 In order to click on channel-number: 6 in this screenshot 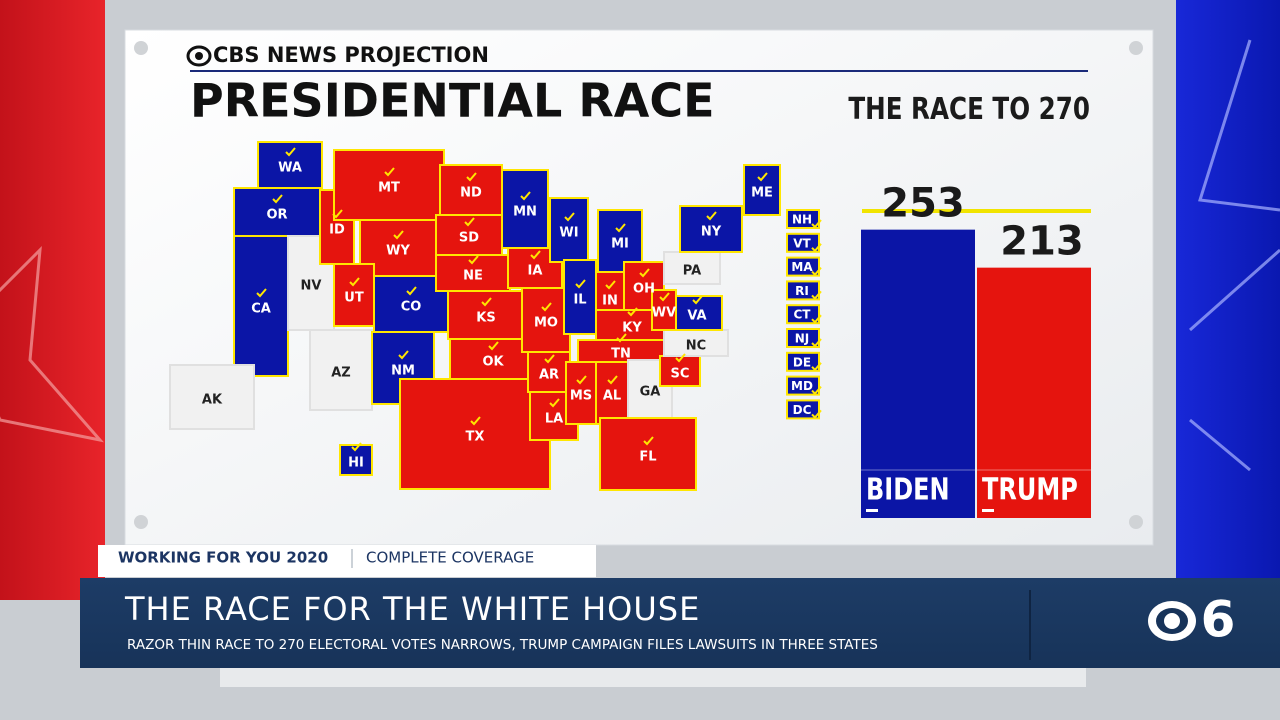, I will do `click(1218, 620)`.